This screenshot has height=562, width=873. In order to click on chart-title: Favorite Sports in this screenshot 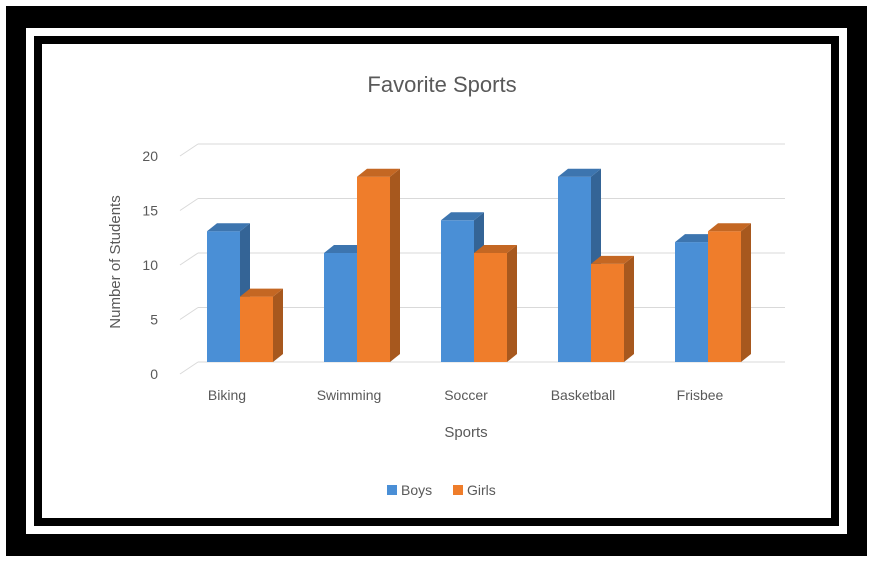, I will do `click(441, 84)`.